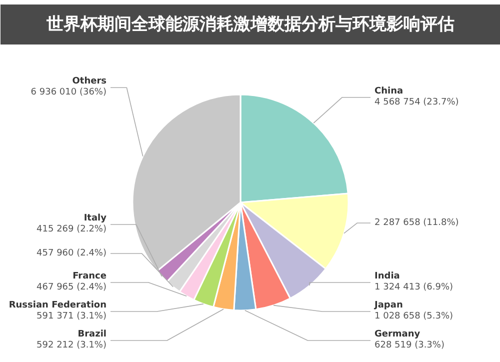 This screenshot has height=362, width=500. What do you see at coordinates (71, 229) in the screenshot?
I see `data-label: 415 269 (2.2%)` at bounding box center [71, 229].